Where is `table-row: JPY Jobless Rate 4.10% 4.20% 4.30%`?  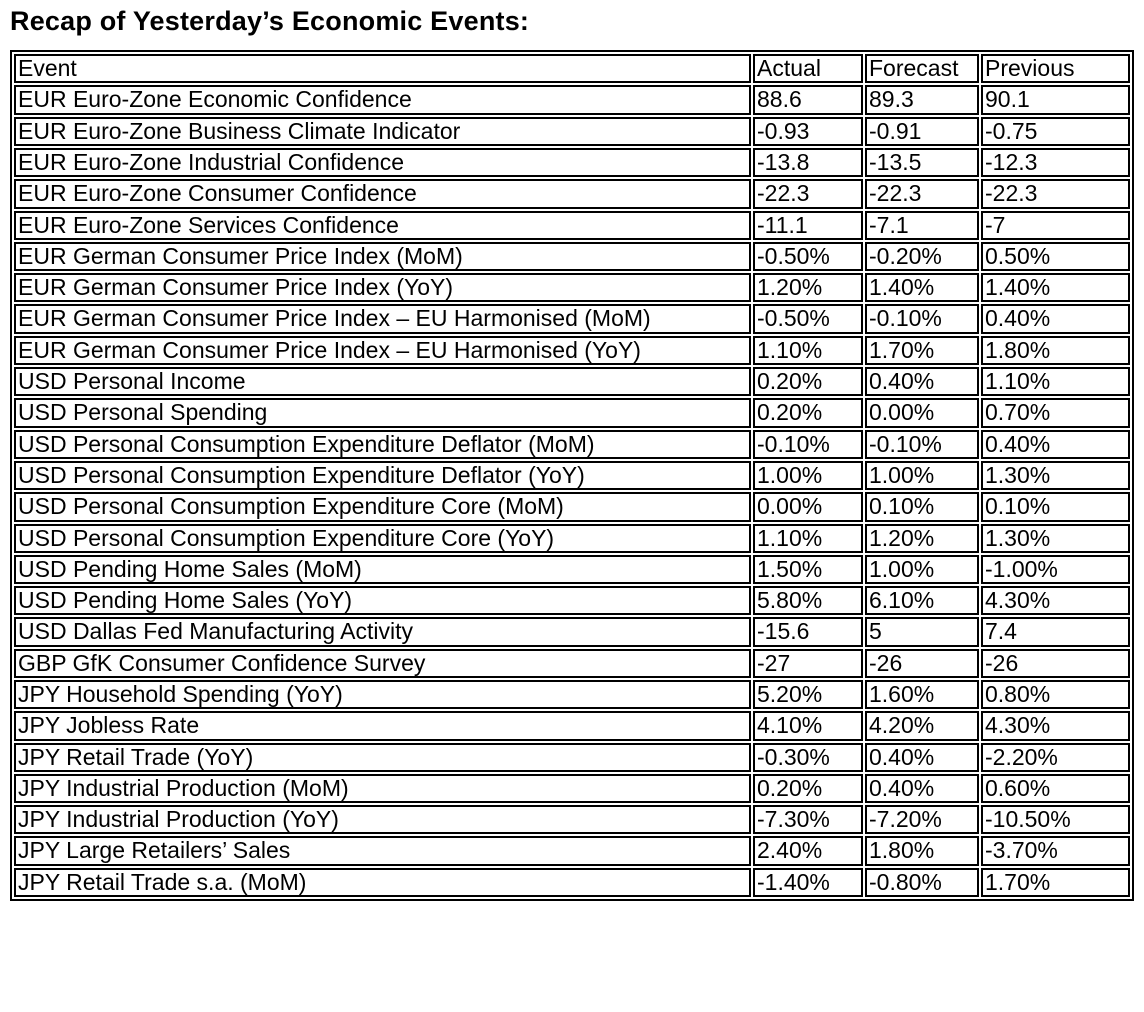
table-row: JPY Jobless Rate 4.10% 4.20% 4.30% is located at coordinates (572, 726).